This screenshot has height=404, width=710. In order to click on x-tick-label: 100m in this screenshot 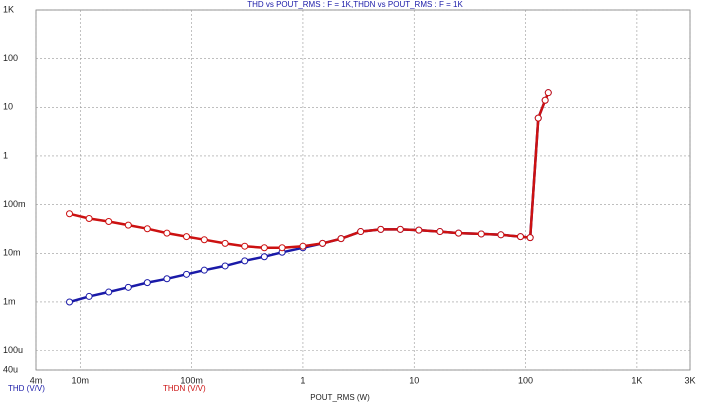, I will do `click(191, 380)`.